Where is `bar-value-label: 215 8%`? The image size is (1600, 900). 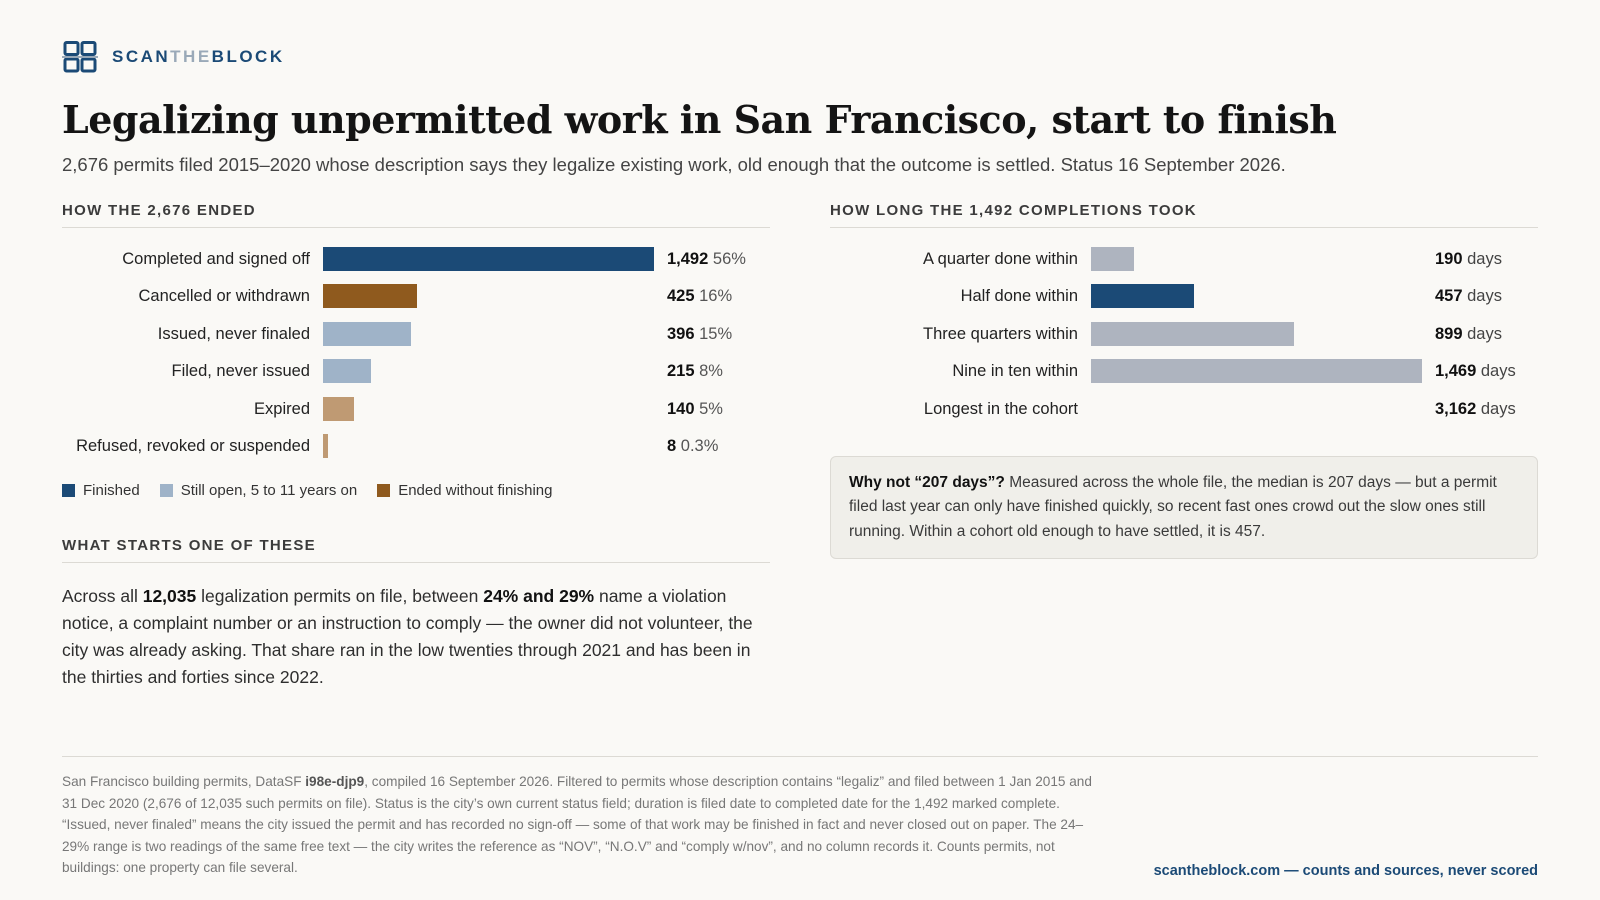
bar-value-label: 215 8% is located at coordinates (695, 371).